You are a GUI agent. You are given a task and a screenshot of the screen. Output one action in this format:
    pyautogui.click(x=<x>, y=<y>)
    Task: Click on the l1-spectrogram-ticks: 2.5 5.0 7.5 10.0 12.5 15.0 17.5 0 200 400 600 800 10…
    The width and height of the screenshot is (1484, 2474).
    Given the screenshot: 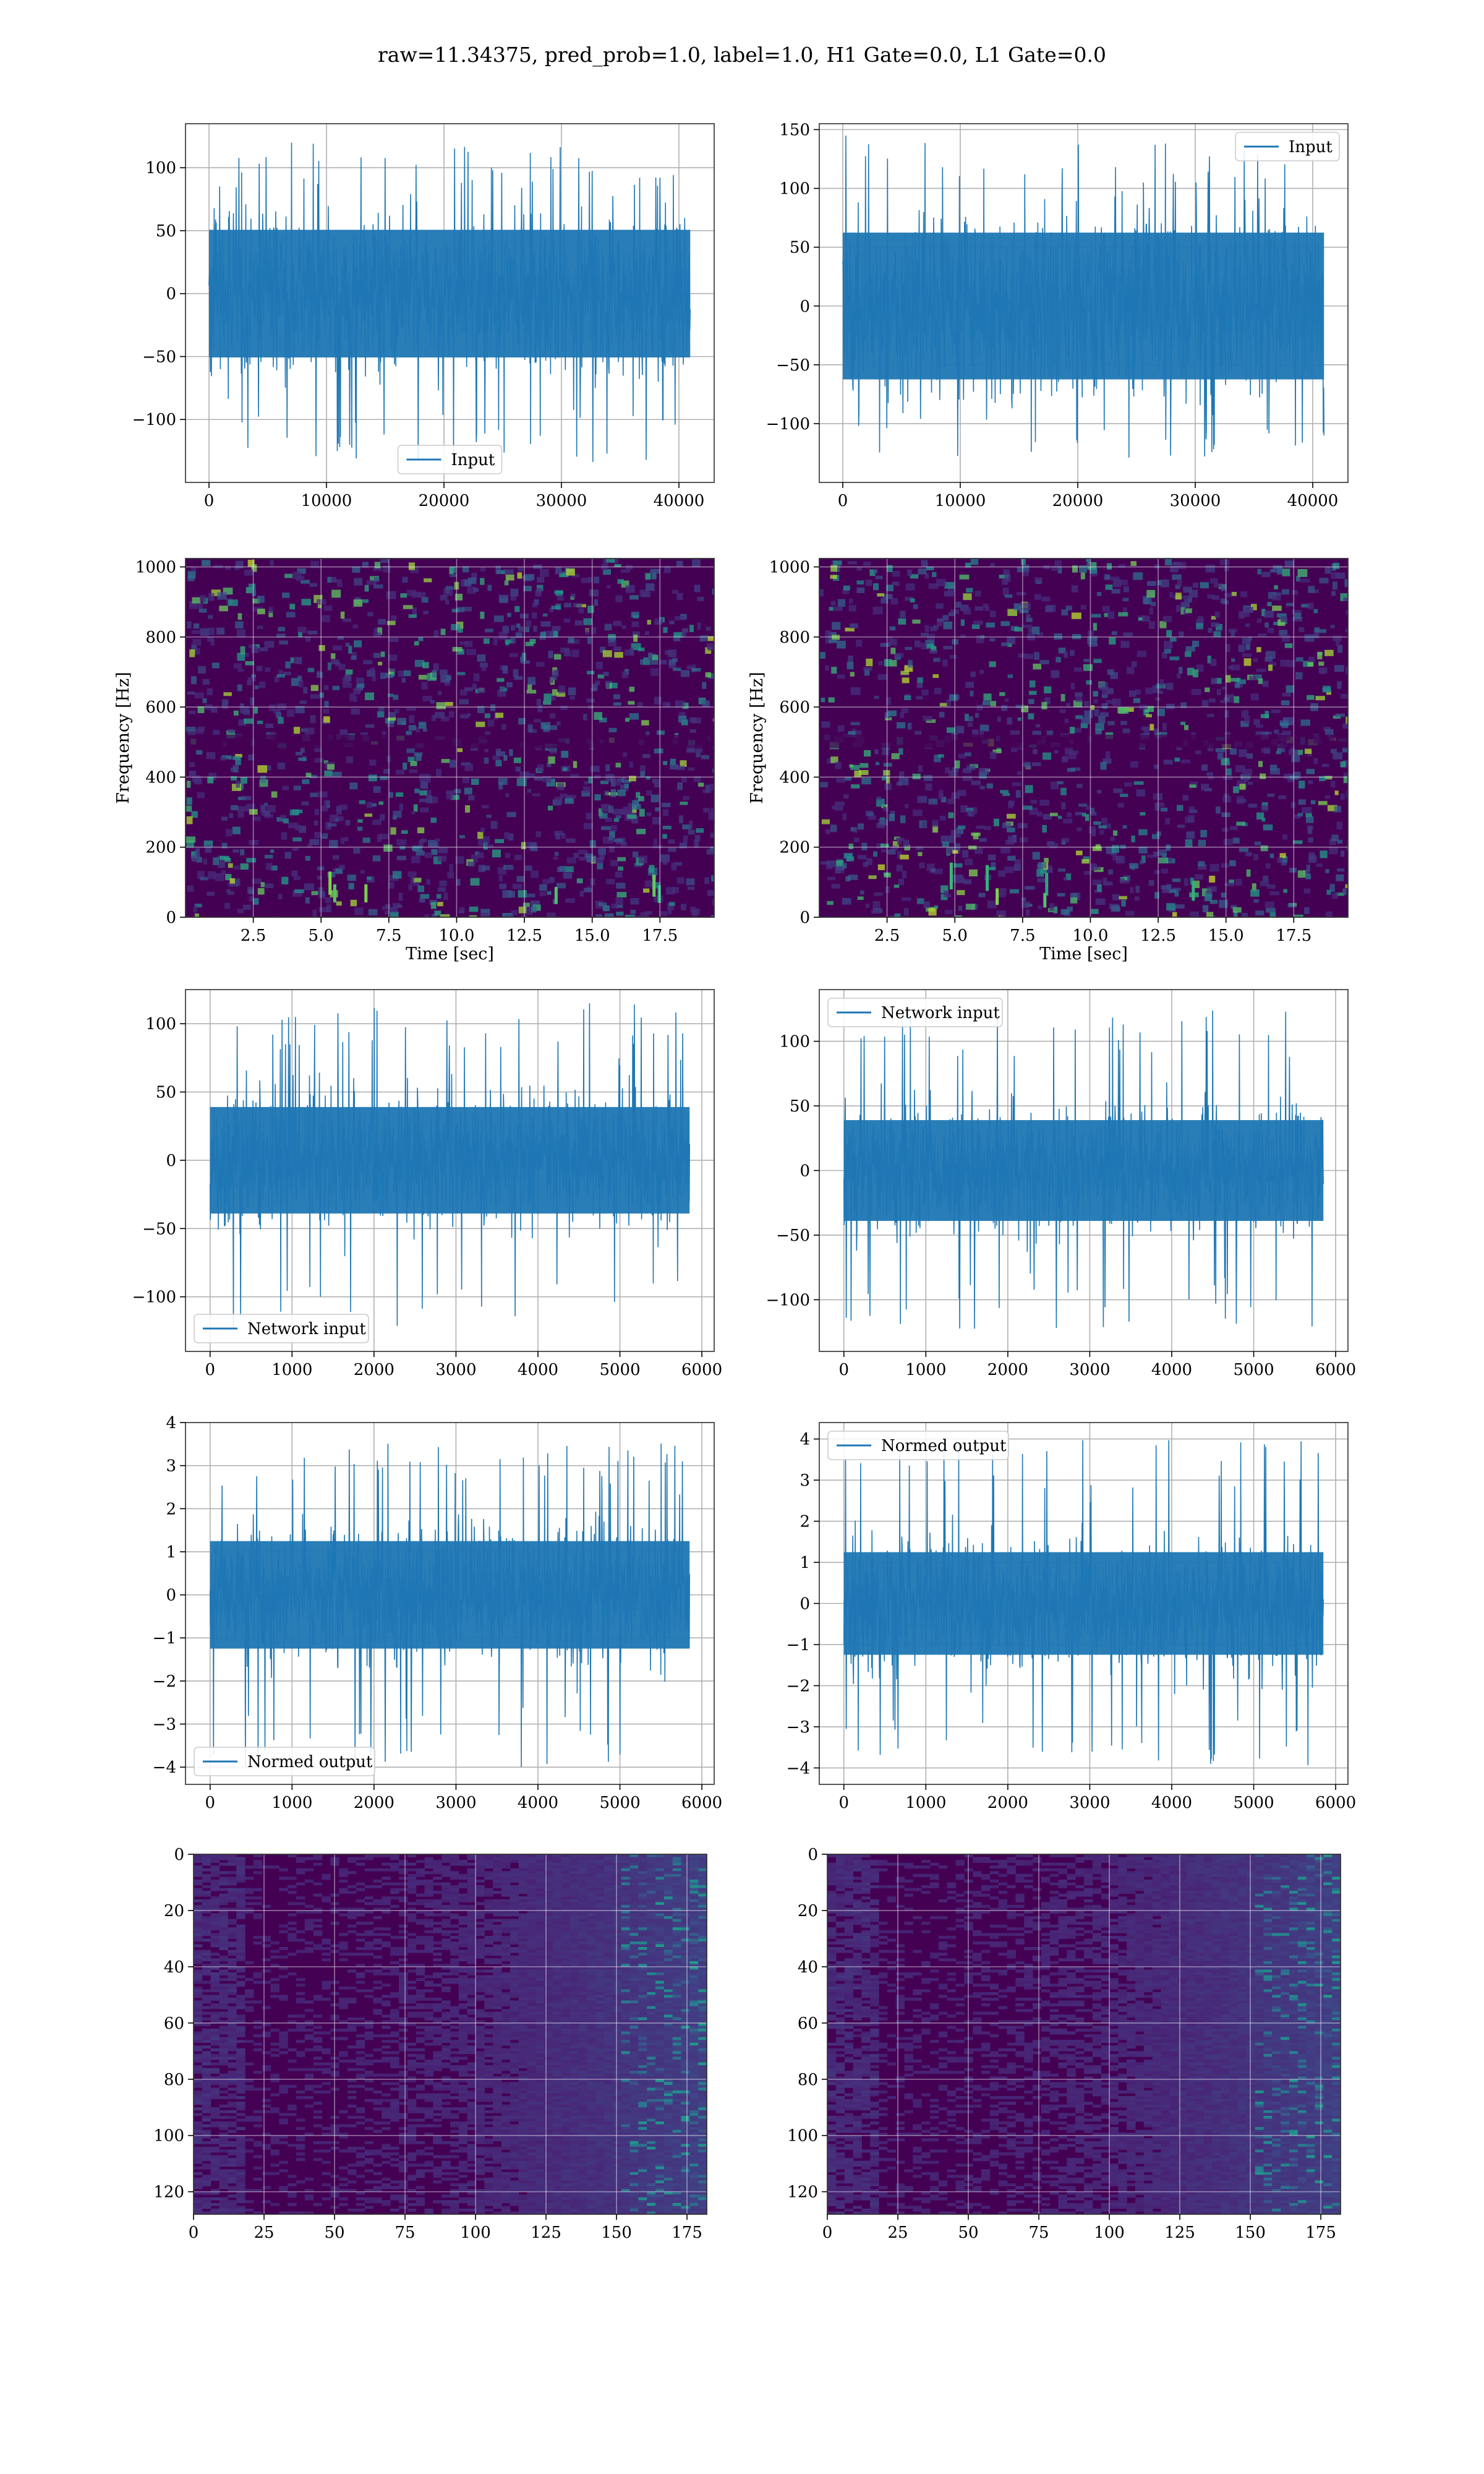 What is the action you would take?
    pyautogui.click(x=1040, y=752)
    